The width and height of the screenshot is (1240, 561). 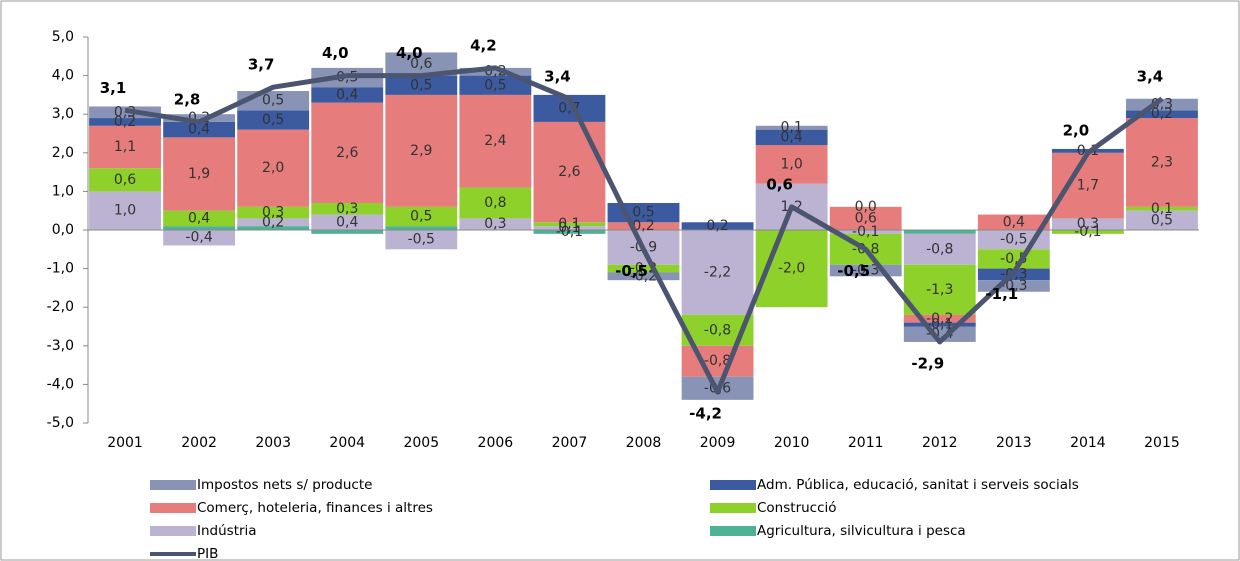 I want to click on segment-label: 0,3, so click(x=273, y=213).